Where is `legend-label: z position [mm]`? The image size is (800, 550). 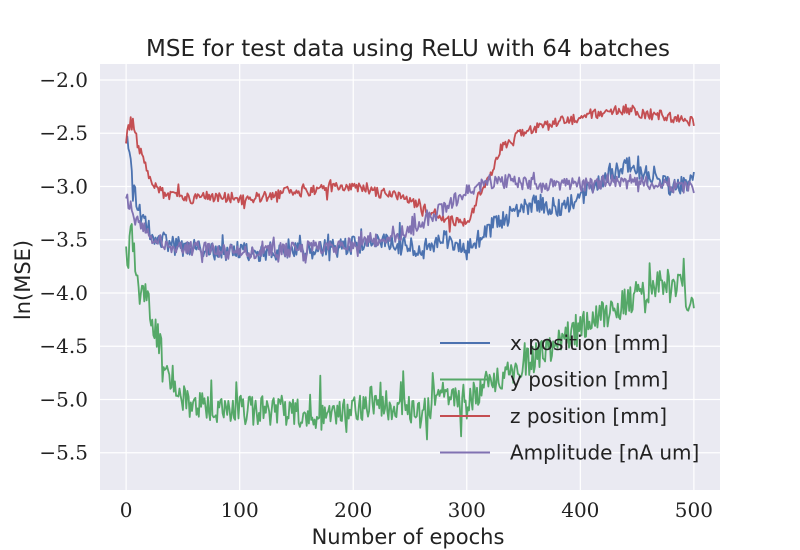 legend-label: z position [mm] is located at coordinates (588, 416).